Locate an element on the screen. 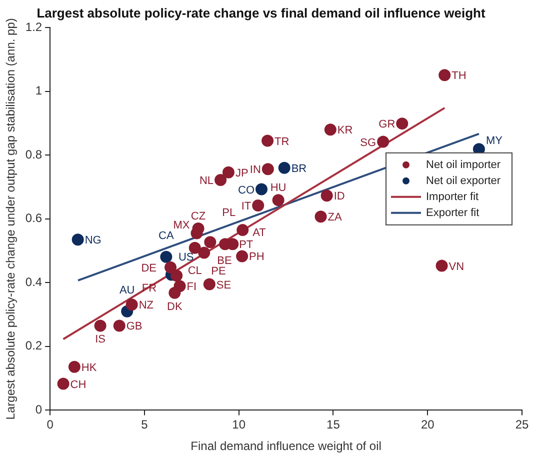  y-tick-label: 0.6 is located at coordinates (33, 218).